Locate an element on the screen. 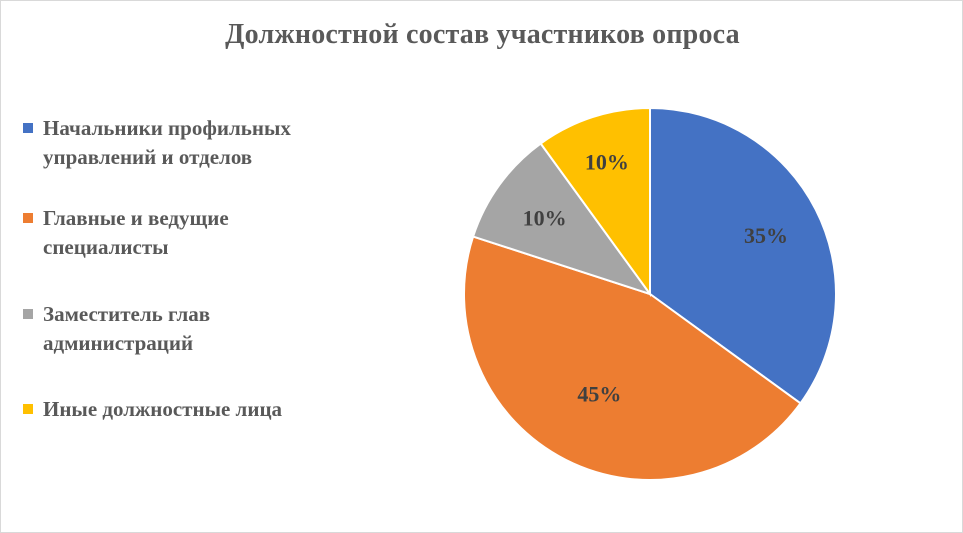 The width and height of the screenshot is (963, 533). legend-item: Иные должностные лица is located at coordinates (183, 409).